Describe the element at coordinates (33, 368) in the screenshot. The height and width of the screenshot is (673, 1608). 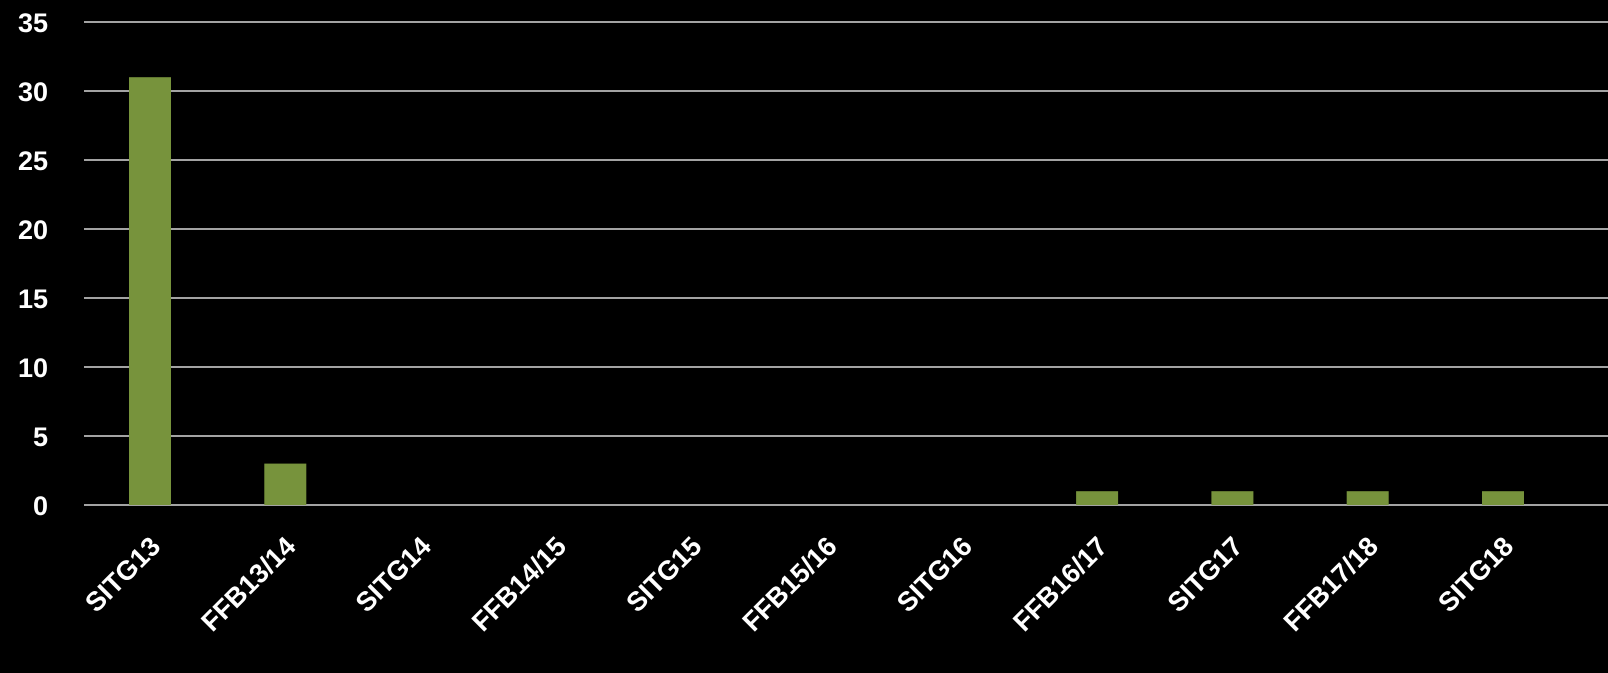
I see `y-tick-label: 10` at that location.